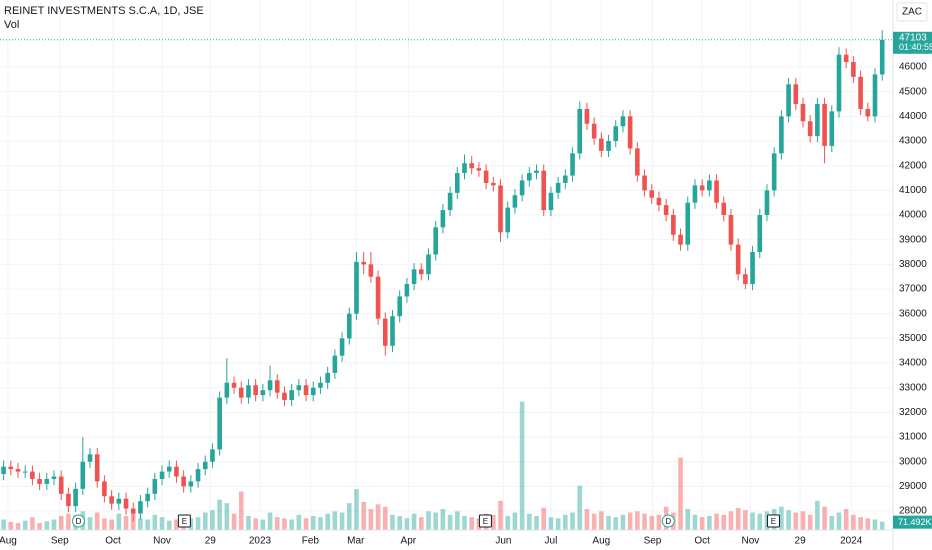  Describe the element at coordinates (8, 541) in the screenshot. I see `x-tick-label: Aug` at that location.